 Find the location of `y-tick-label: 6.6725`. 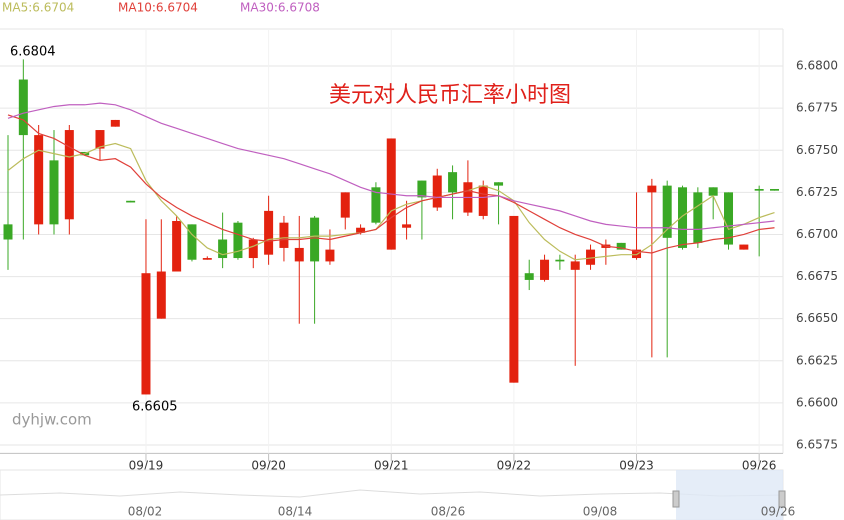

y-tick-label: 6.6725 is located at coordinates (817, 192).